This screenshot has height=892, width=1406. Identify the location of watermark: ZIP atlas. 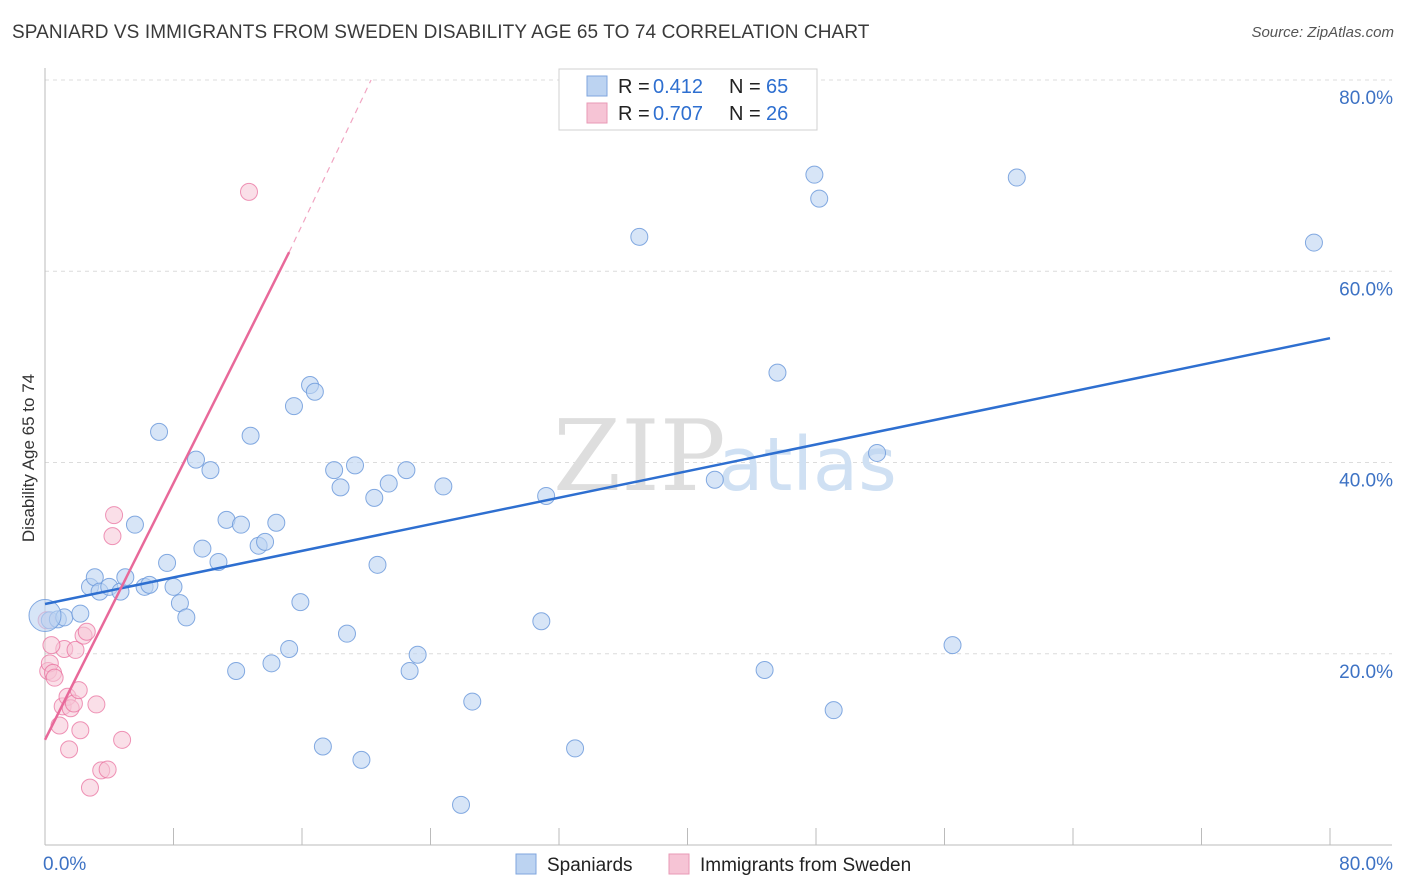
(725, 457).